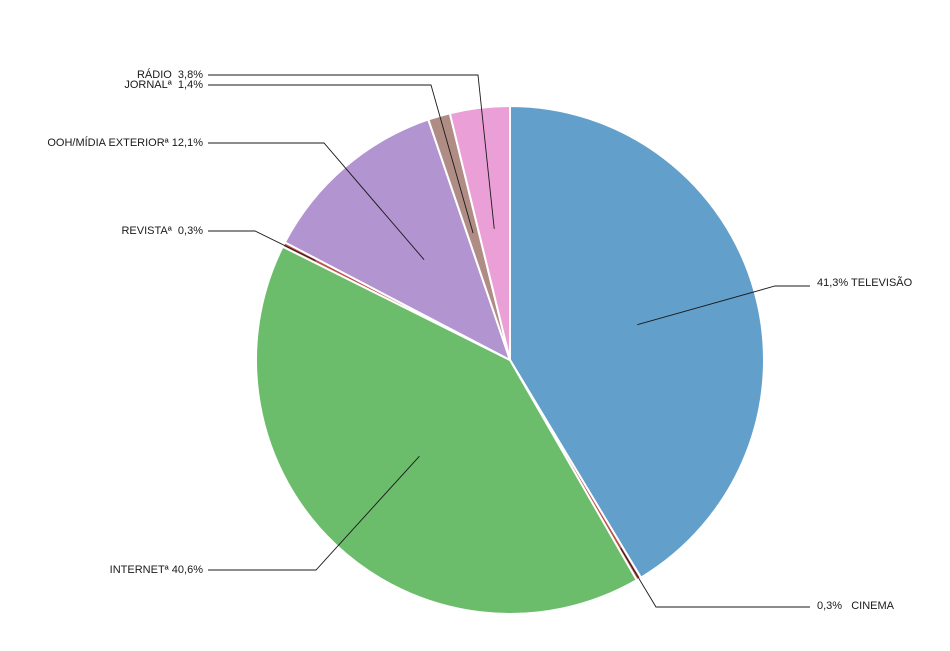 This screenshot has height=651, width=950. I want to click on slice-label: INTERNETª 40,6%, so click(157, 570).